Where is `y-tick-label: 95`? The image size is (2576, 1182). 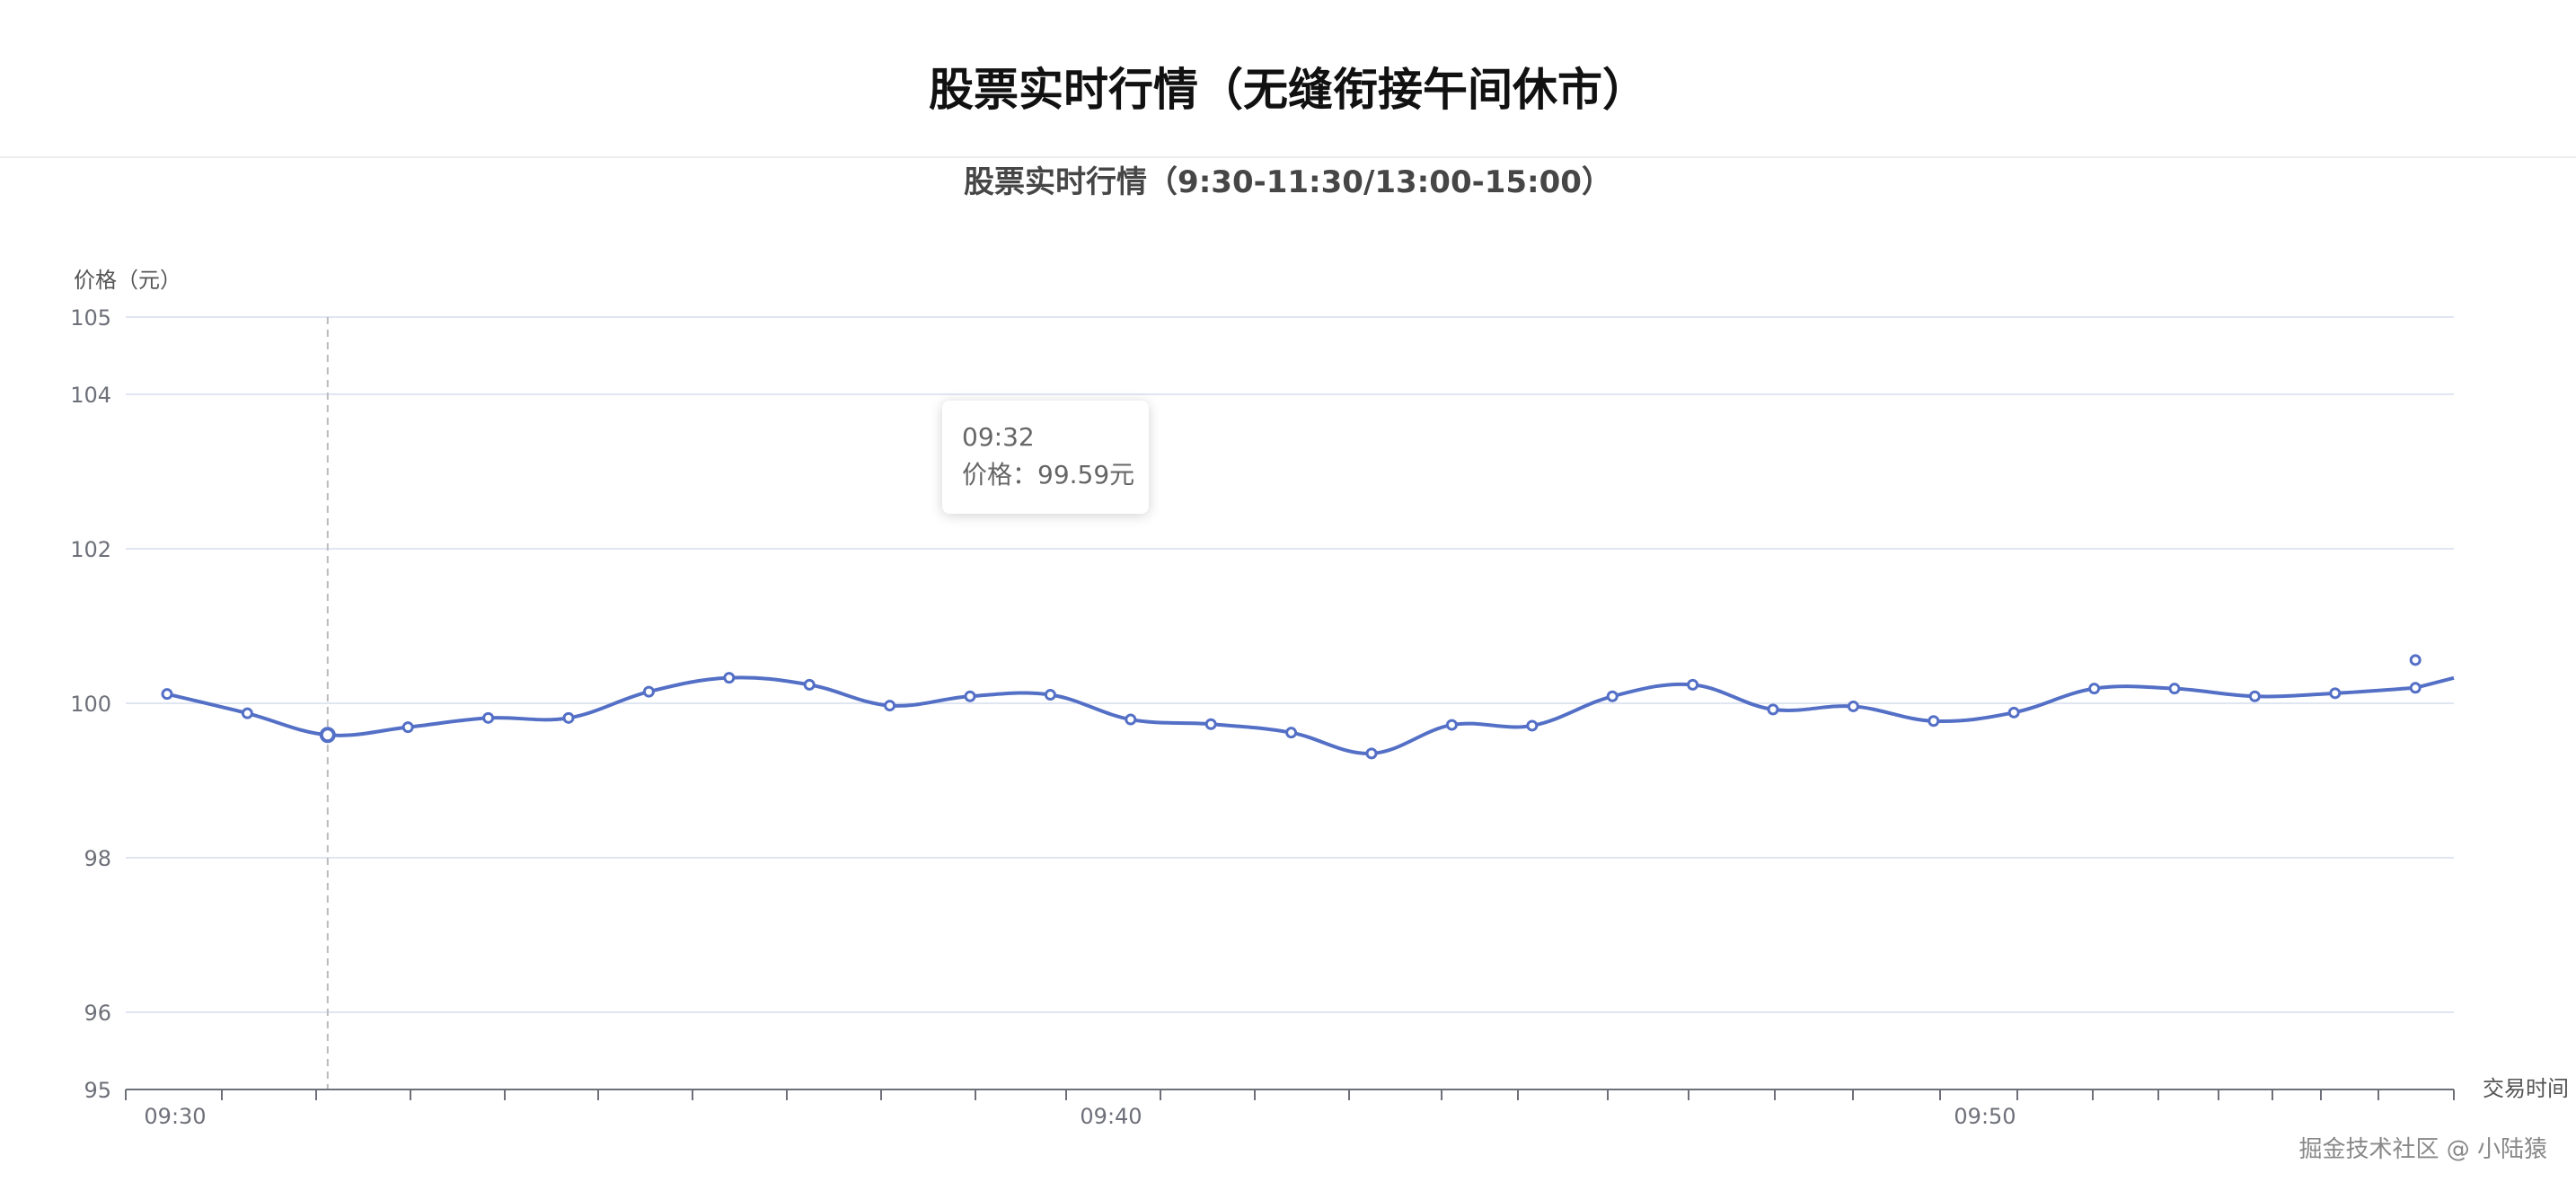 y-tick-label: 95 is located at coordinates (97, 1090).